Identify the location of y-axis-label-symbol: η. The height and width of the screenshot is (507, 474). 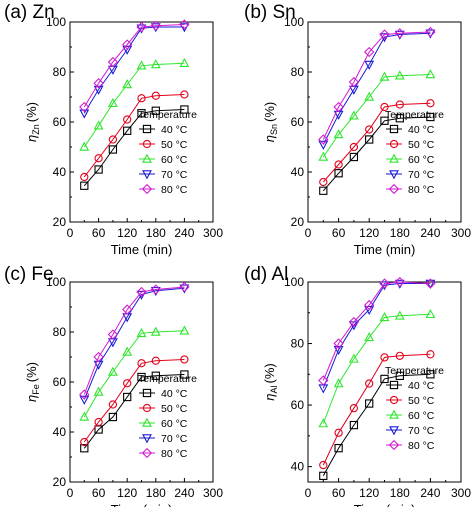
(269, 138).